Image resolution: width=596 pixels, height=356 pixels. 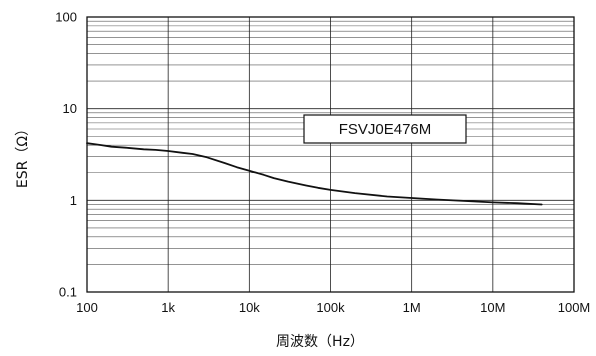 What do you see at coordinates (574, 307) in the screenshot?
I see `x-tick-label: 100M` at bounding box center [574, 307].